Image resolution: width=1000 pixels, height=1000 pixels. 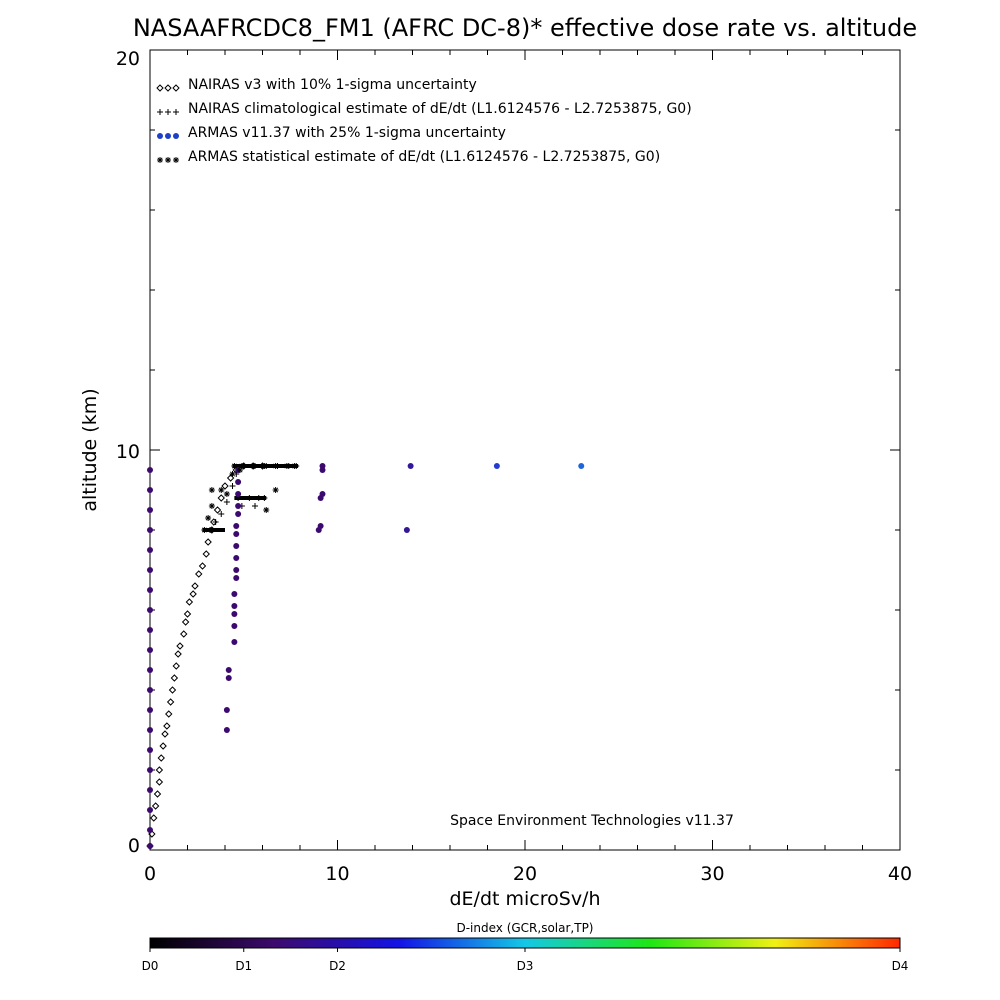 I want to click on colorbar-label-d2: D2, so click(x=337, y=966).